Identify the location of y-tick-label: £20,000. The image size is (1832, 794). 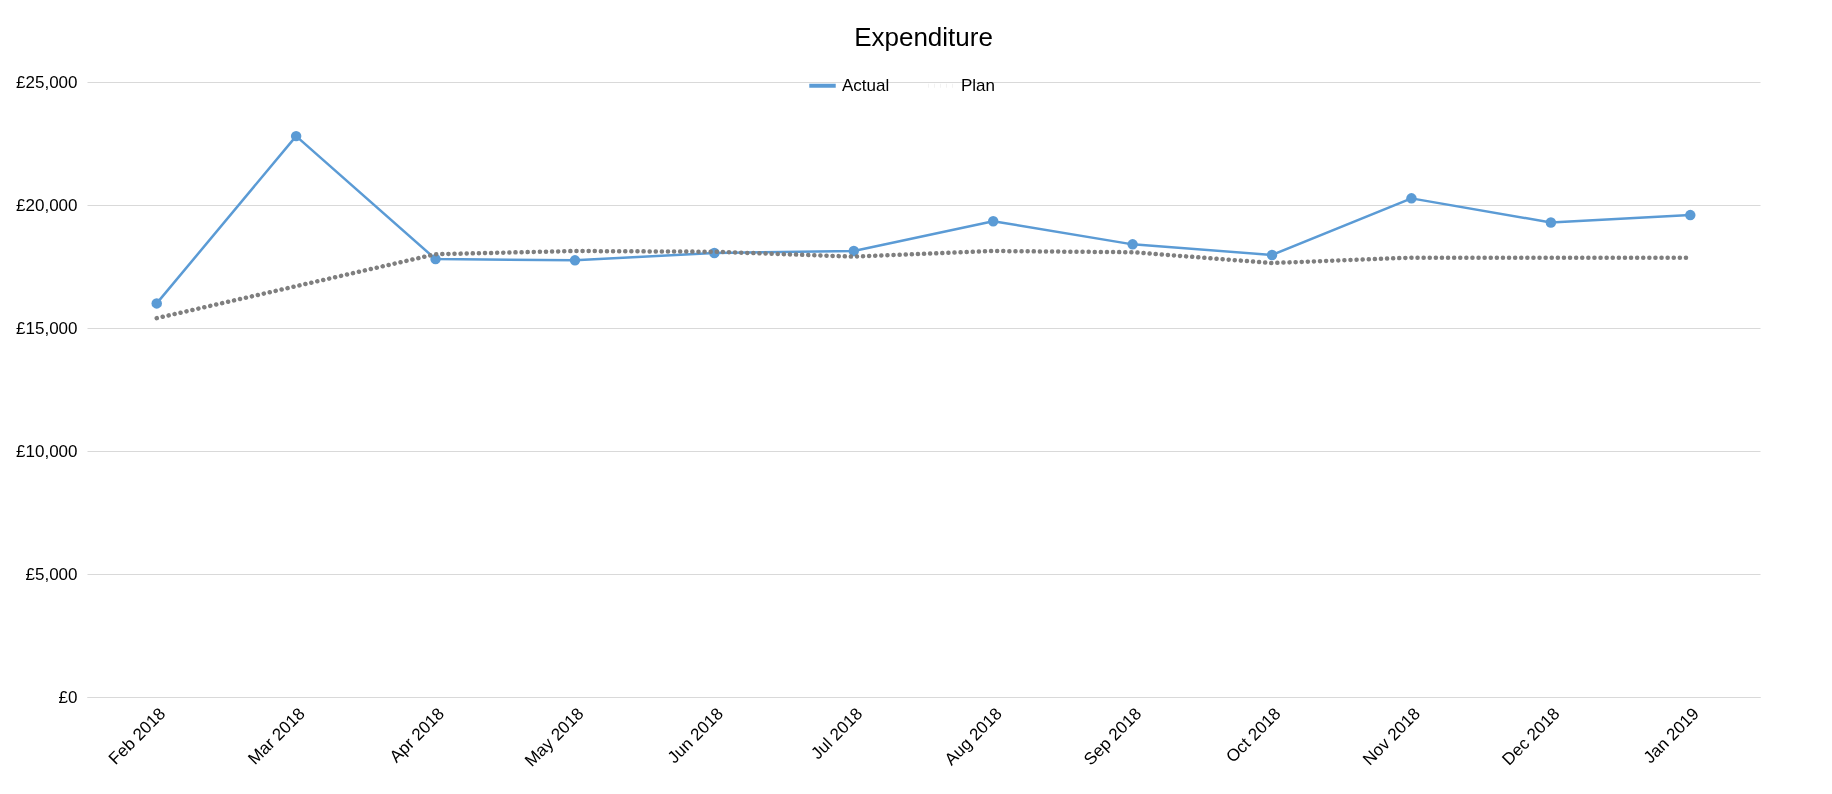
(47, 205).